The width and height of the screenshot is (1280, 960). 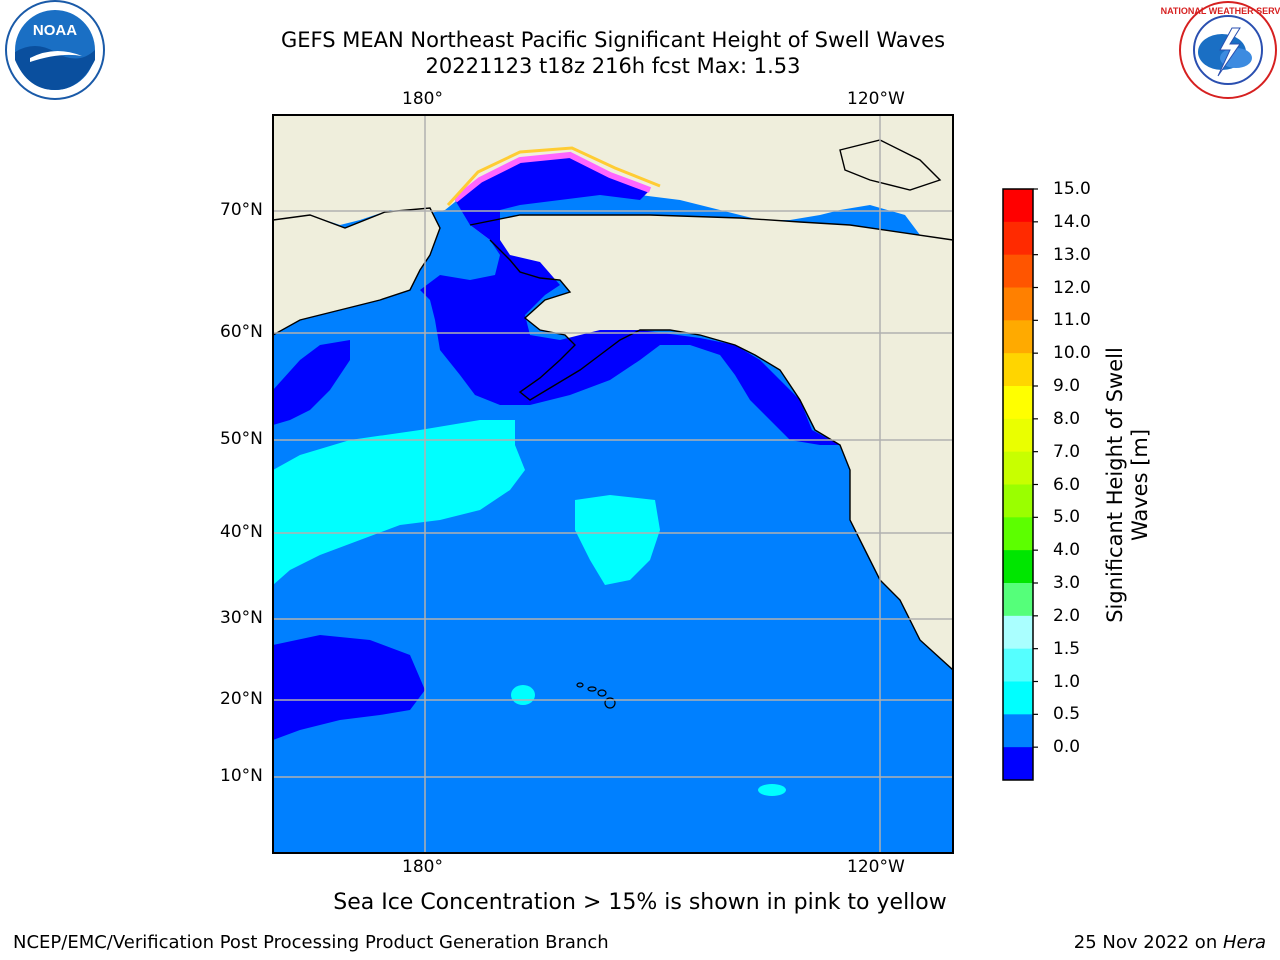 What do you see at coordinates (1067, 484) in the screenshot?
I see `colorbar-tick-label: 6.0` at bounding box center [1067, 484].